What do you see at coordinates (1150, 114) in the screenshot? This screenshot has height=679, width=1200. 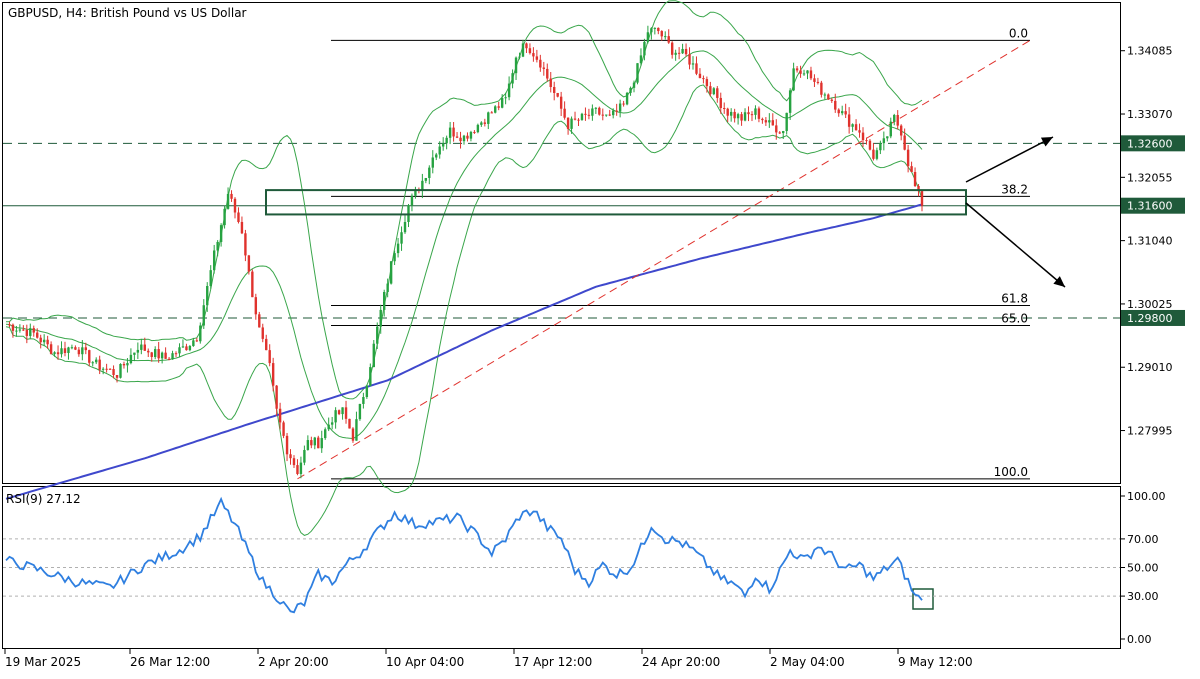 I see `price-tick-label: 1.33070` at bounding box center [1150, 114].